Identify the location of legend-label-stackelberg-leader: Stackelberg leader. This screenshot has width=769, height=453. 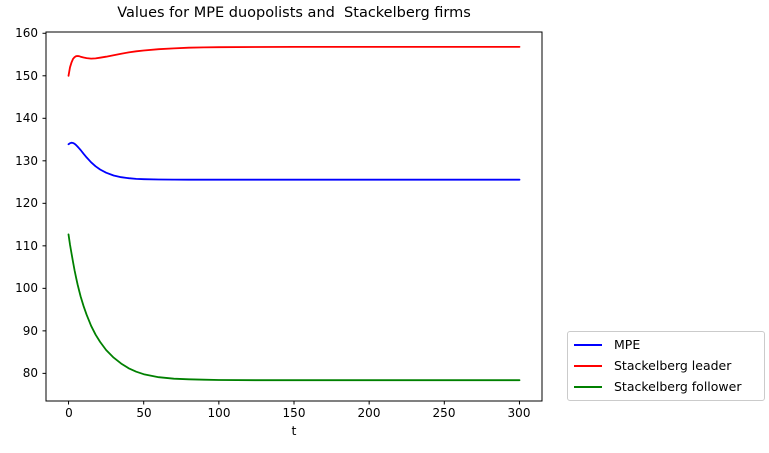
(673, 365).